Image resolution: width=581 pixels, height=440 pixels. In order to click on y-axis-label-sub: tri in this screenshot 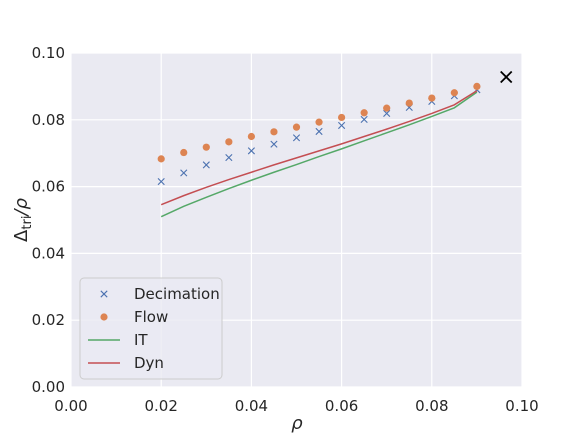, I will do `click(27, 223)`.